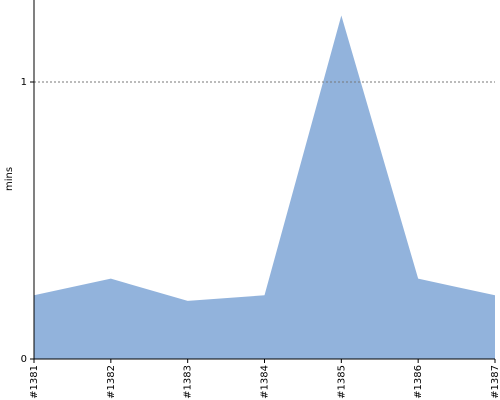  Describe the element at coordinates (111, 382) in the screenshot. I see `x-tick-label: #1382` at that location.